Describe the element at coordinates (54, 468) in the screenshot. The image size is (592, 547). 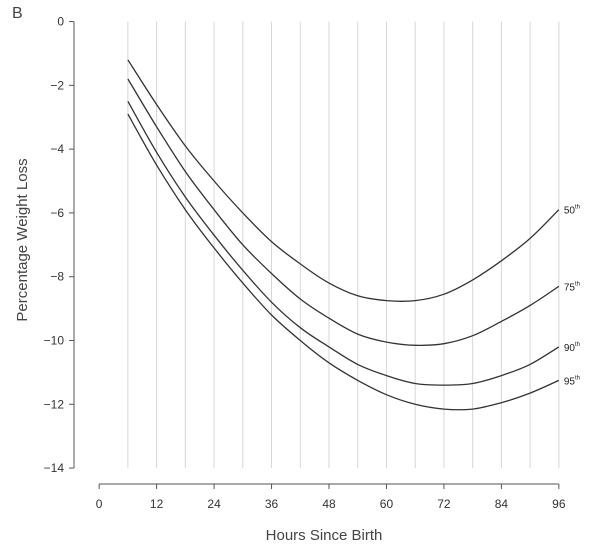
I see `y-tick-label: −14` at that location.